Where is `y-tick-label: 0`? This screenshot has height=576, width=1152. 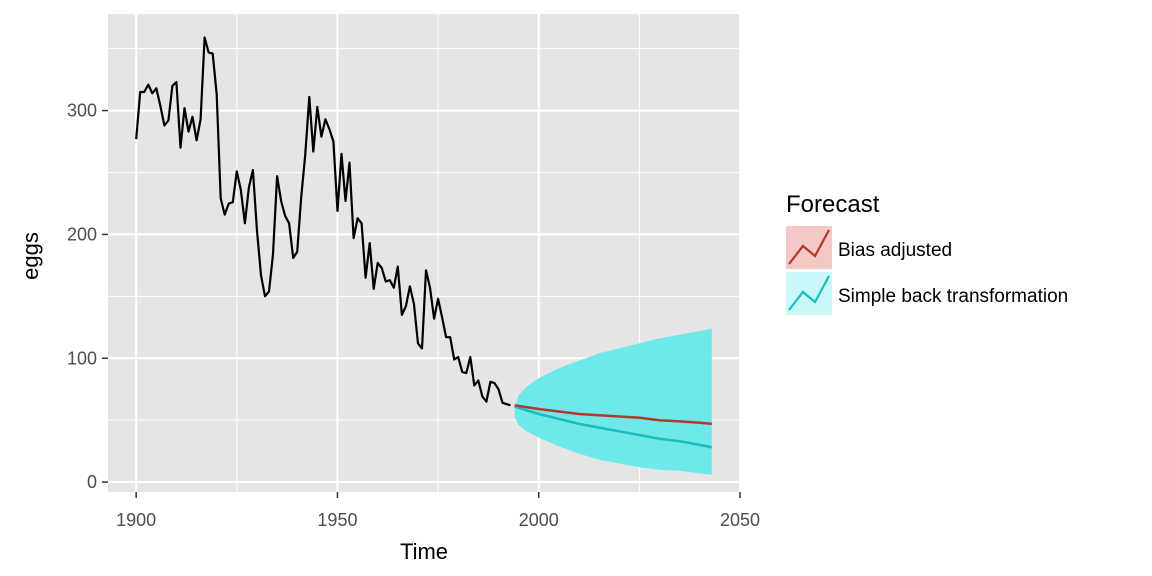
y-tick-label: 0 is located at coordinates (92, 482).